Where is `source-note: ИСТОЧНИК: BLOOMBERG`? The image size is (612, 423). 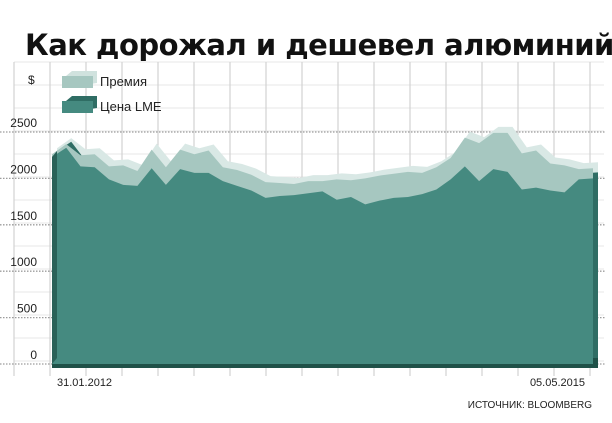
source-note: ИСТОЧНИК: BLOOMBERG is located at coordinates (530, 405).